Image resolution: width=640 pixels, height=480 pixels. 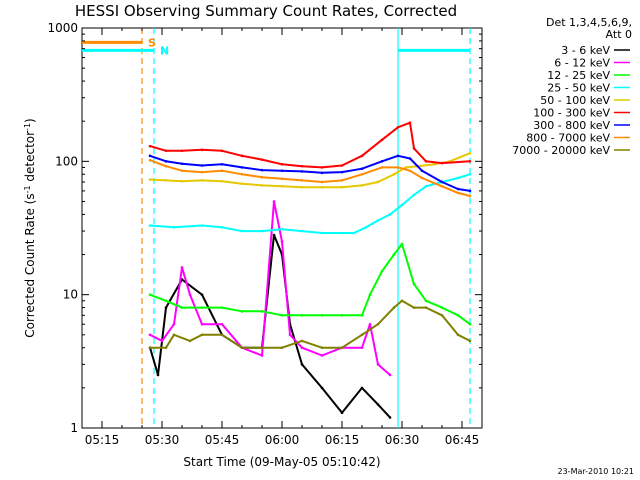 What do you see at coordinates (568, 138) in the screenshot?
I see `legend-entry-label: 800 - 7000 keV` at bounding box center [568, 138].